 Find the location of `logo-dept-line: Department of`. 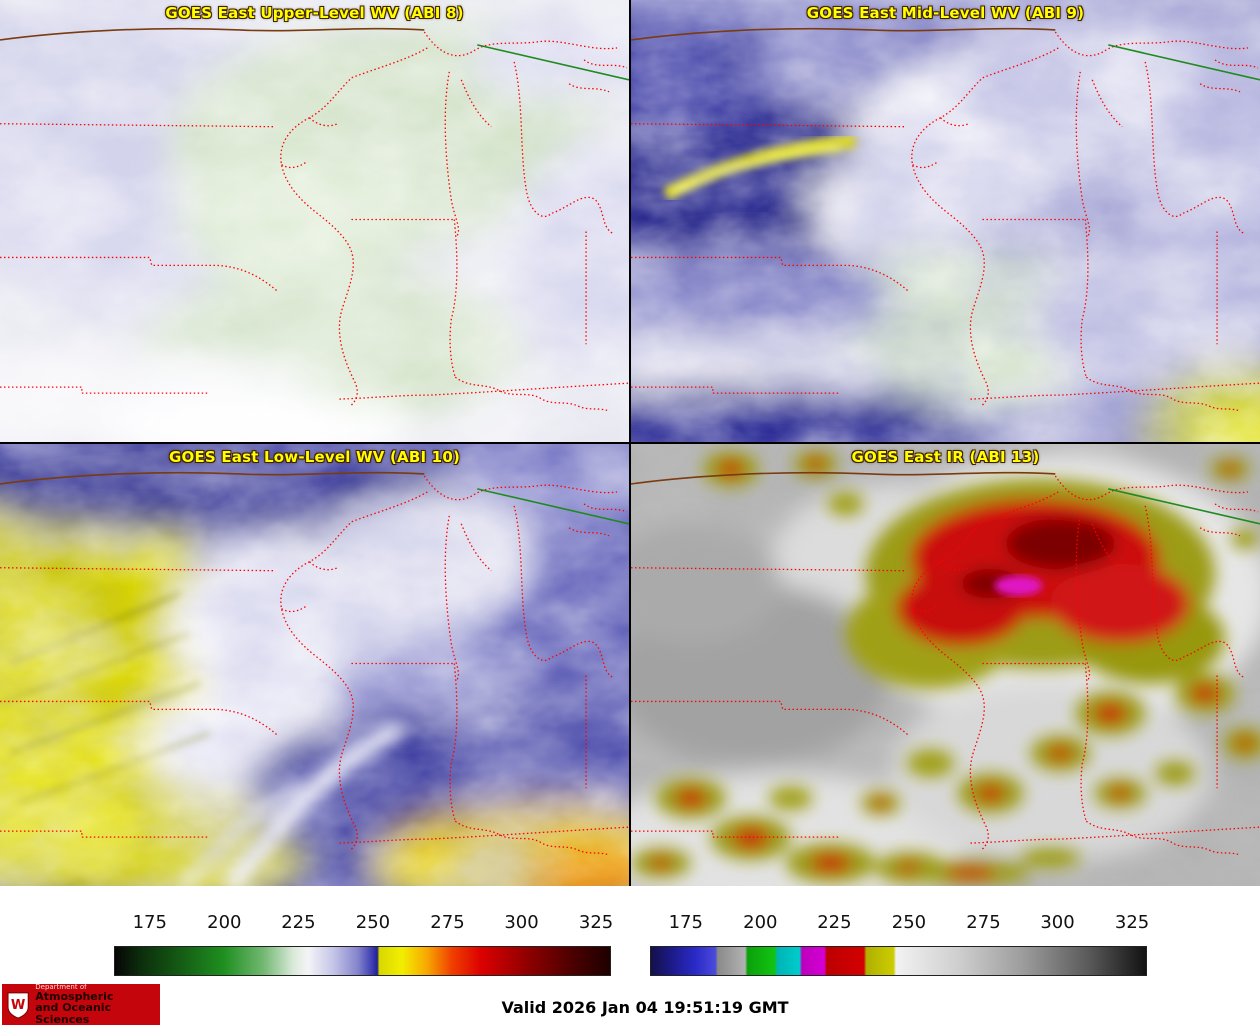

logo-dept-line: Department of is located at coordinates (61, 986).